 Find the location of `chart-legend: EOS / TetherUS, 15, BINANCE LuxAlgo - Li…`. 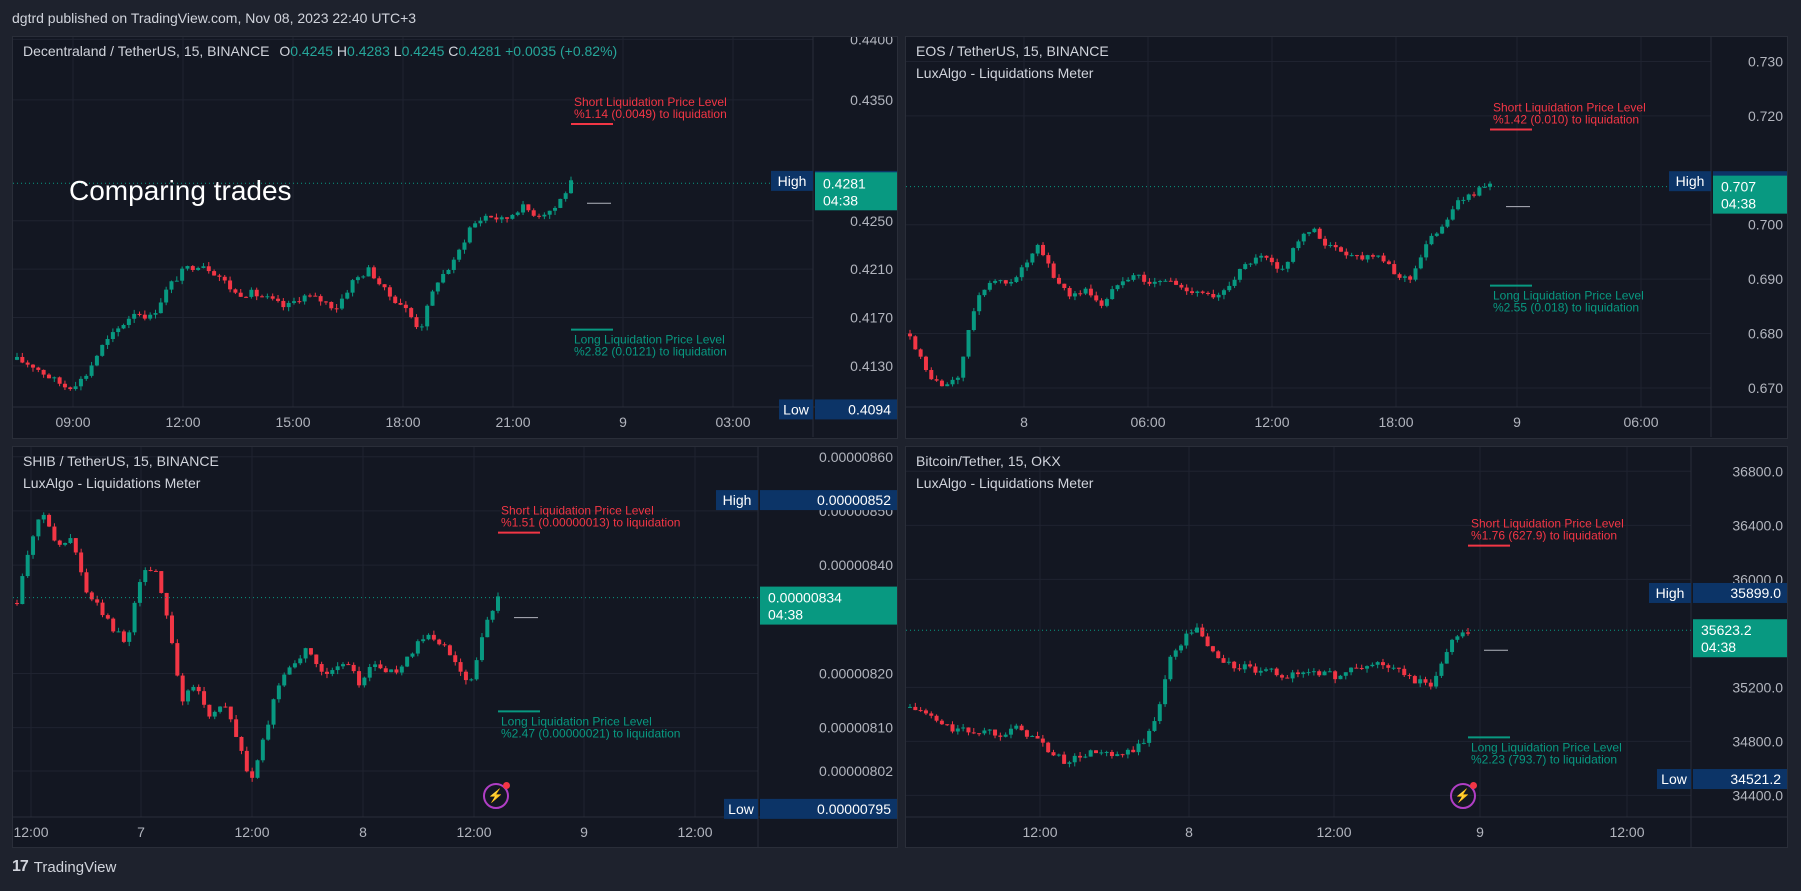

chart-legend: EOS / TetherUS, 15, BINANCE LuxAlgo - Li… is located at coordinates (1012, 62).